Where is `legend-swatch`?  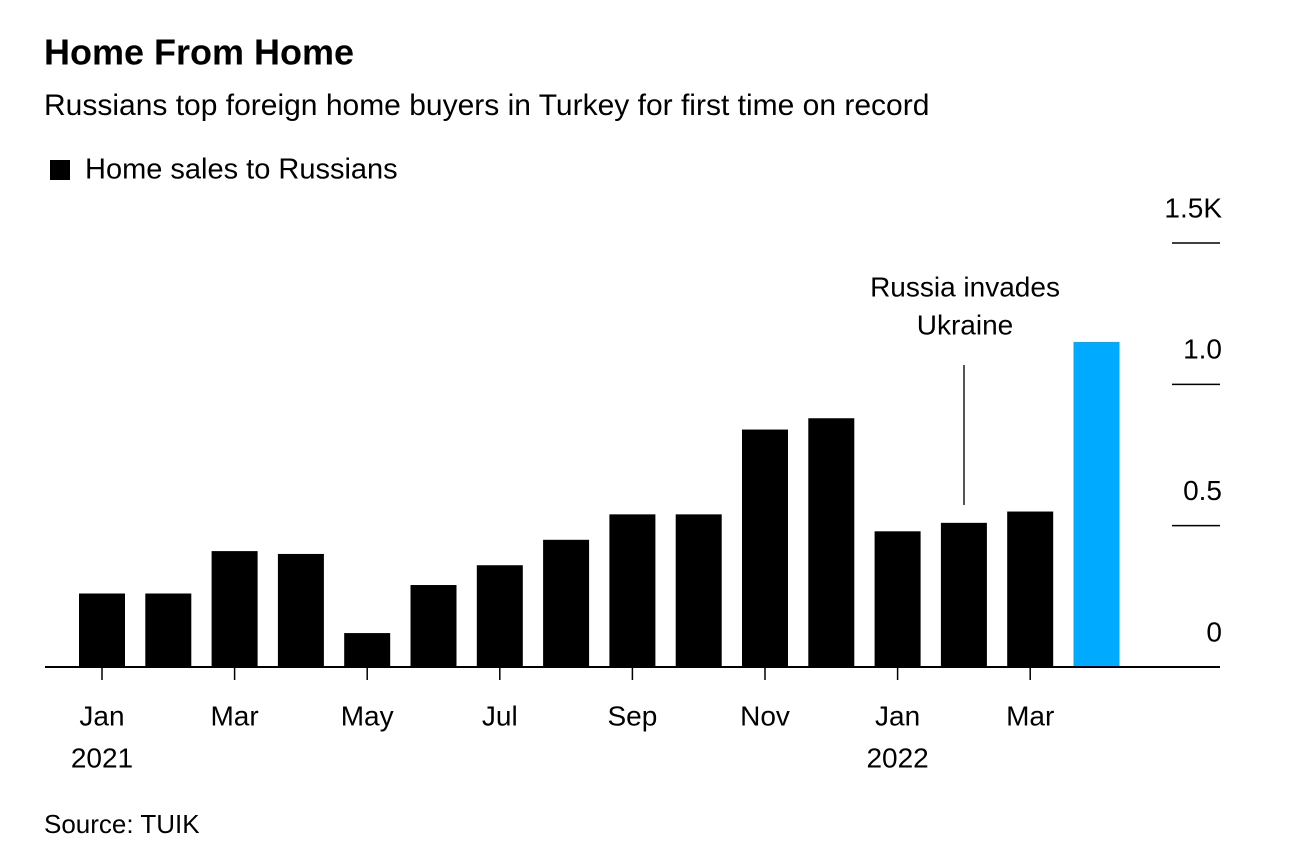 legend-swatch is located at coordinates (60, 170).